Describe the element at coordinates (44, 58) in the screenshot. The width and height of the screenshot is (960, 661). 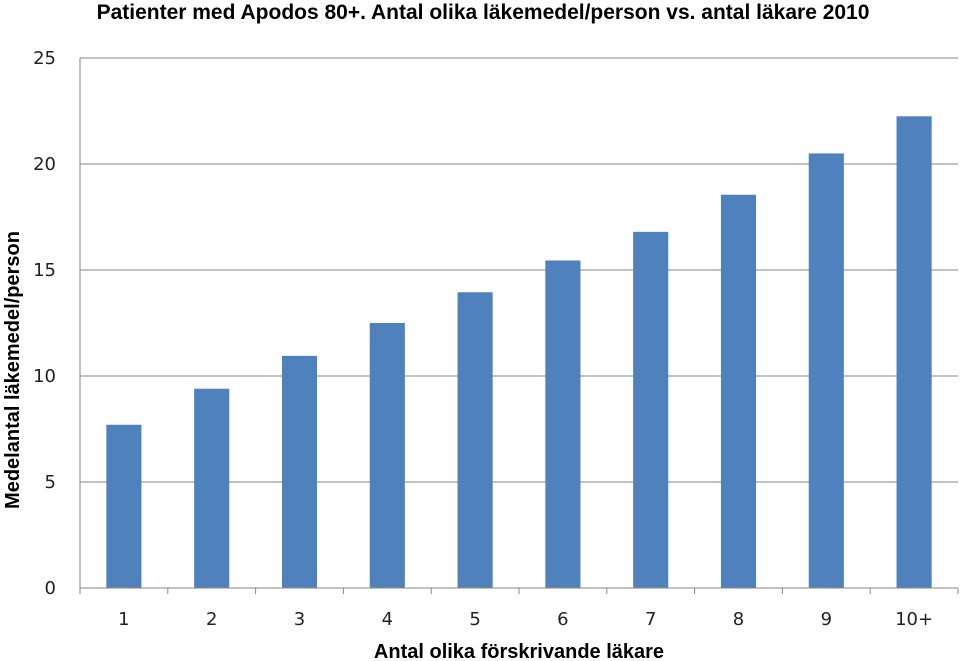
I see `y-tick-label: 25` at that location.